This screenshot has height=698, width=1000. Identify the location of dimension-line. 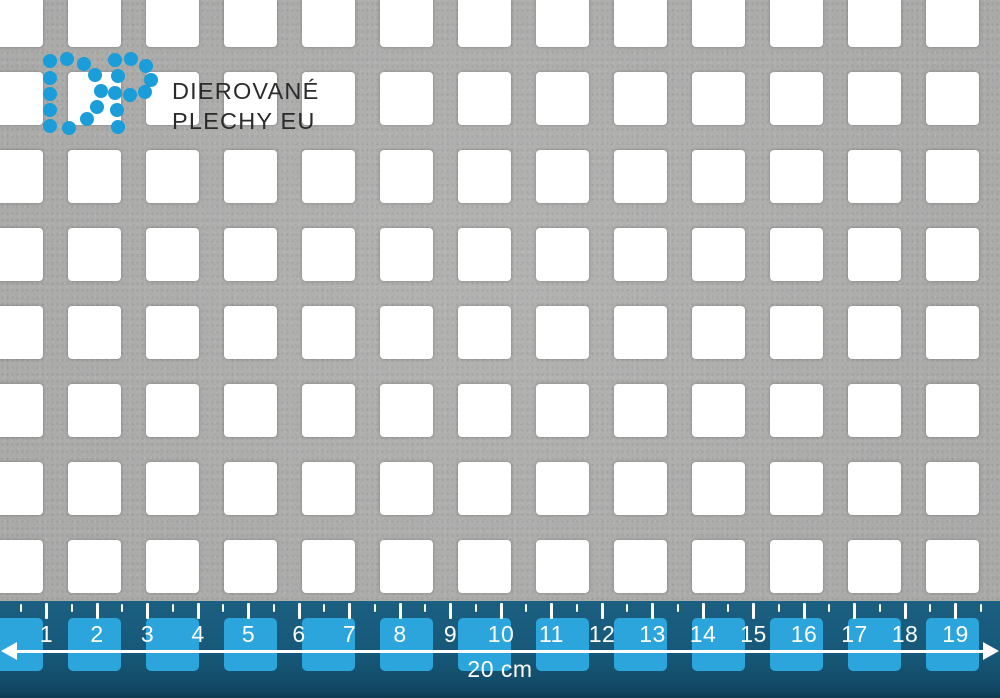
(500, 651).